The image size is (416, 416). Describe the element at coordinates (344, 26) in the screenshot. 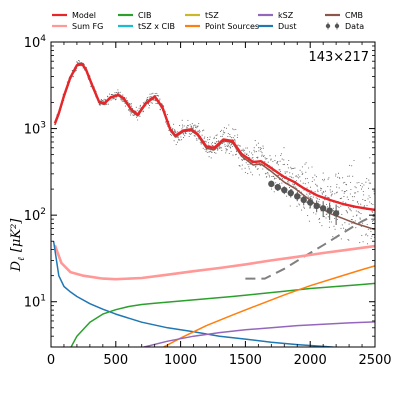

I see `legend-item-data: Data` at that location.